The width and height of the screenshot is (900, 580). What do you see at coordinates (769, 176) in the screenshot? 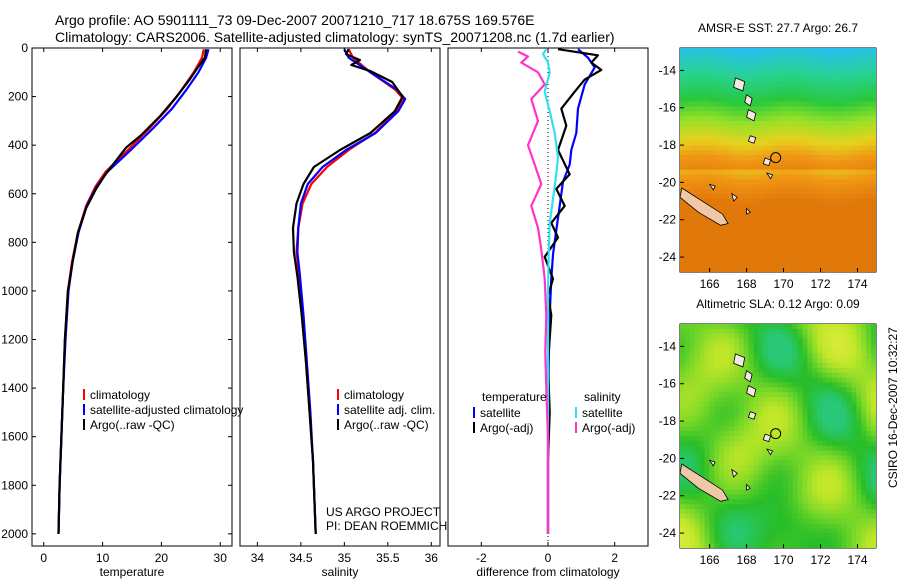
I see `island-shape` at bounding box center [769, 176].